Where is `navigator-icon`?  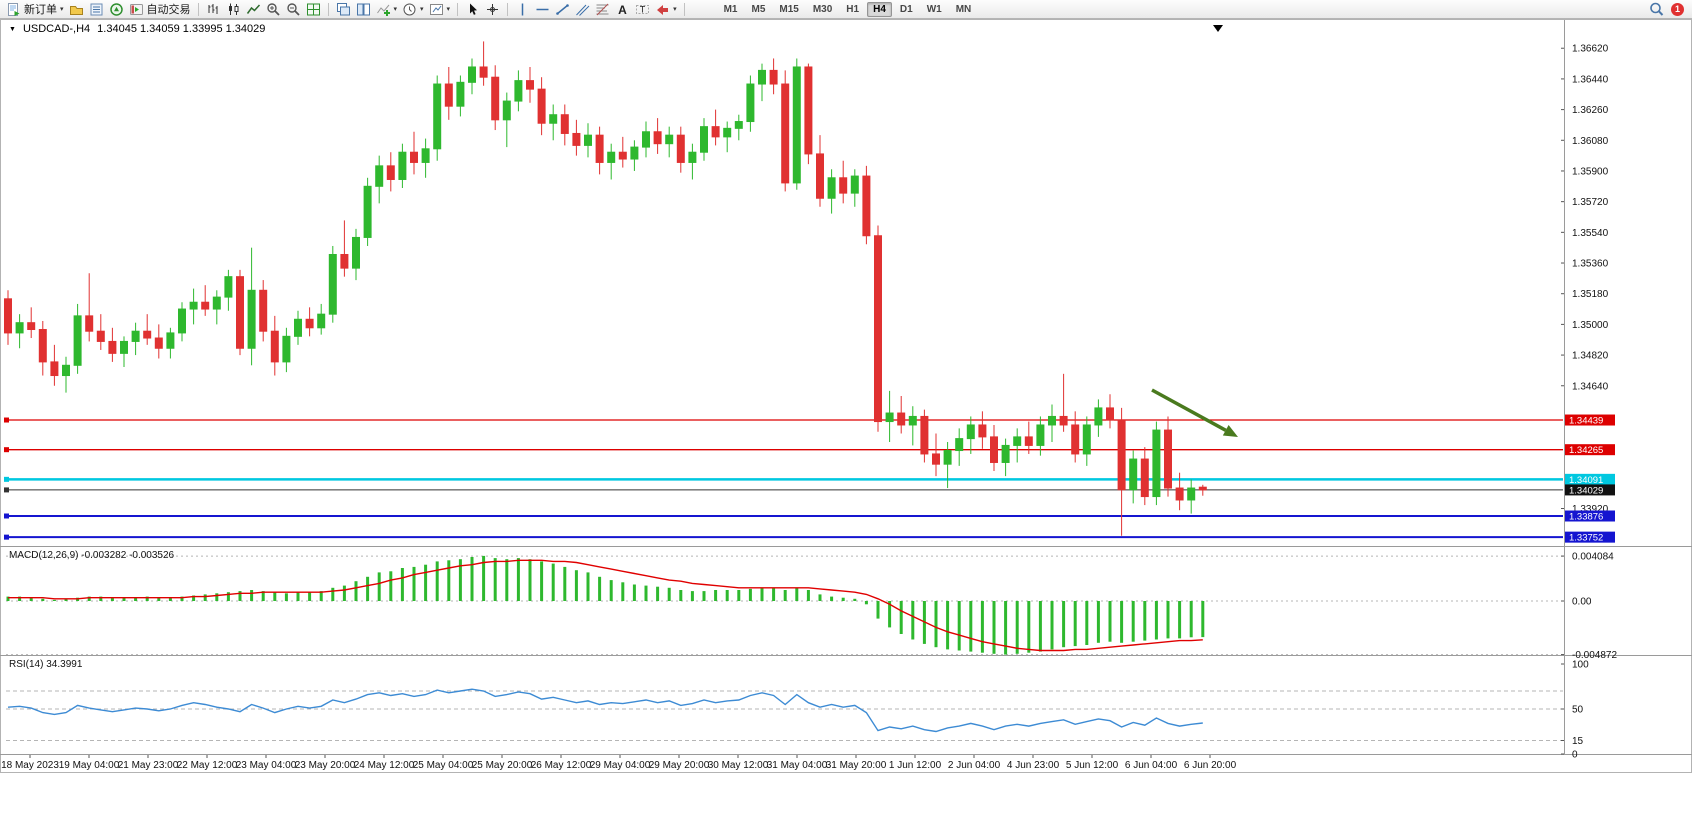
navigator-icon is located at coordinates (116, 9).